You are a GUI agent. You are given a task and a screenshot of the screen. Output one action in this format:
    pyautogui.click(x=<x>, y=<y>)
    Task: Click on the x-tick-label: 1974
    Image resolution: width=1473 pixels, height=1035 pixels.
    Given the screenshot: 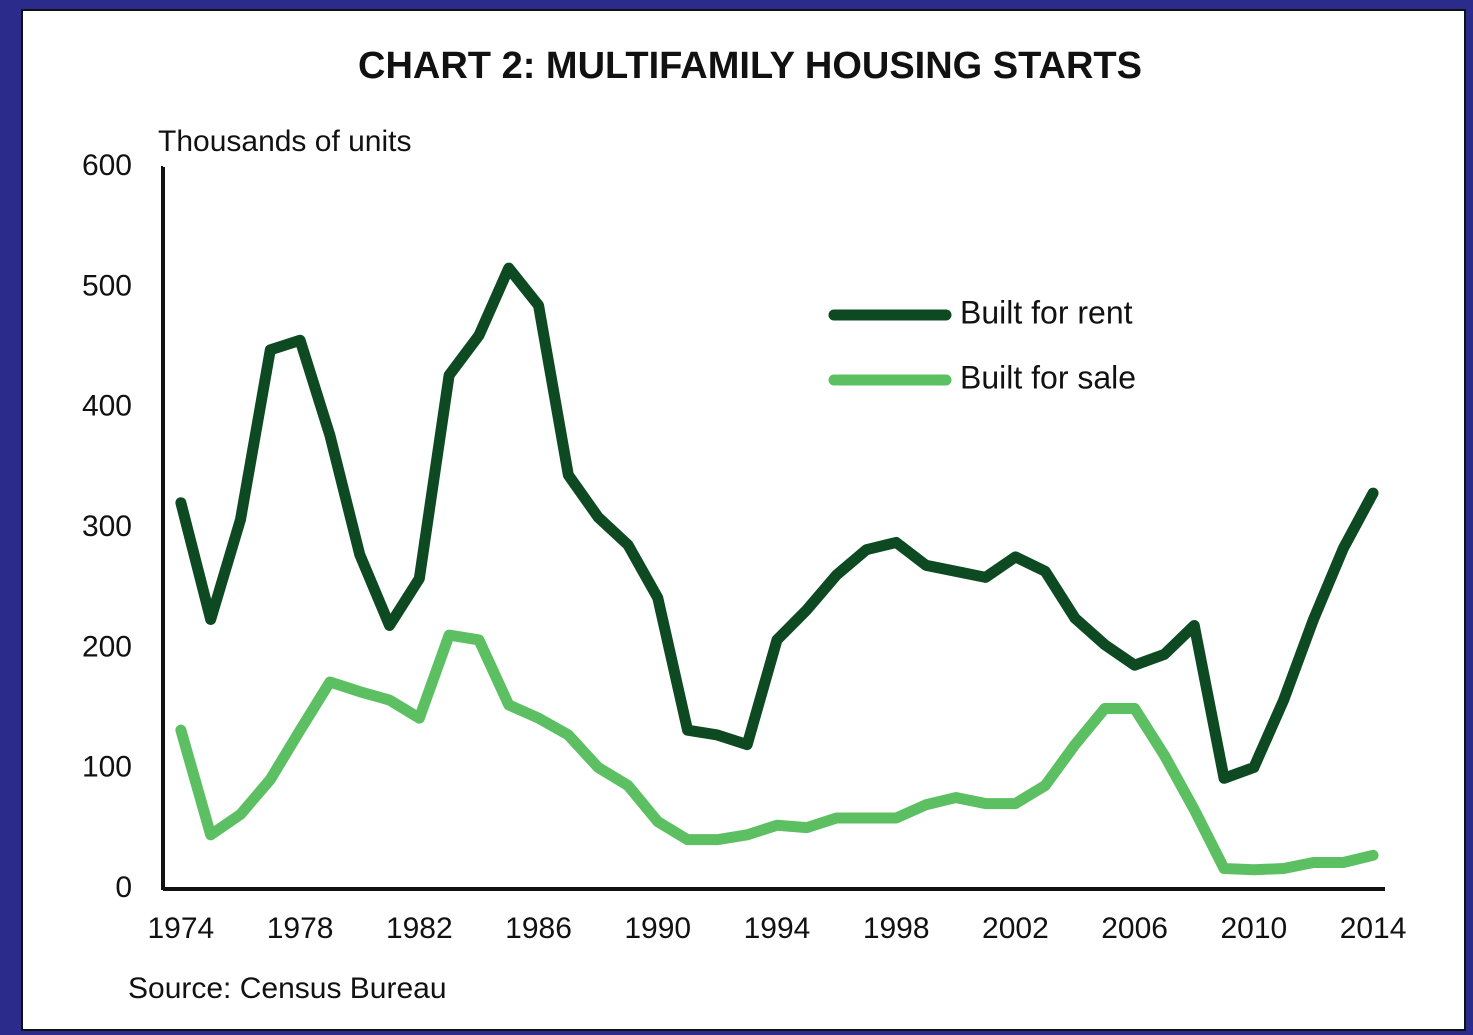 What is the action you would take?
    pyautogui.click(x=181, y=928)
    